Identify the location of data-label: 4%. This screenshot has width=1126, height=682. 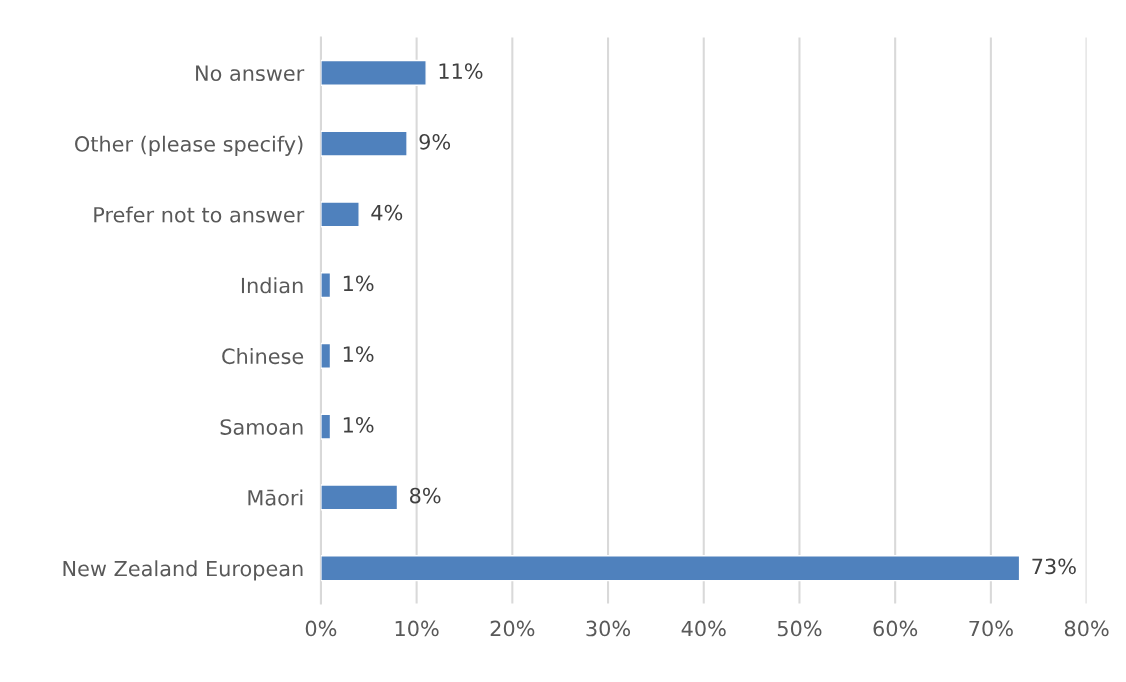
(387, 212).